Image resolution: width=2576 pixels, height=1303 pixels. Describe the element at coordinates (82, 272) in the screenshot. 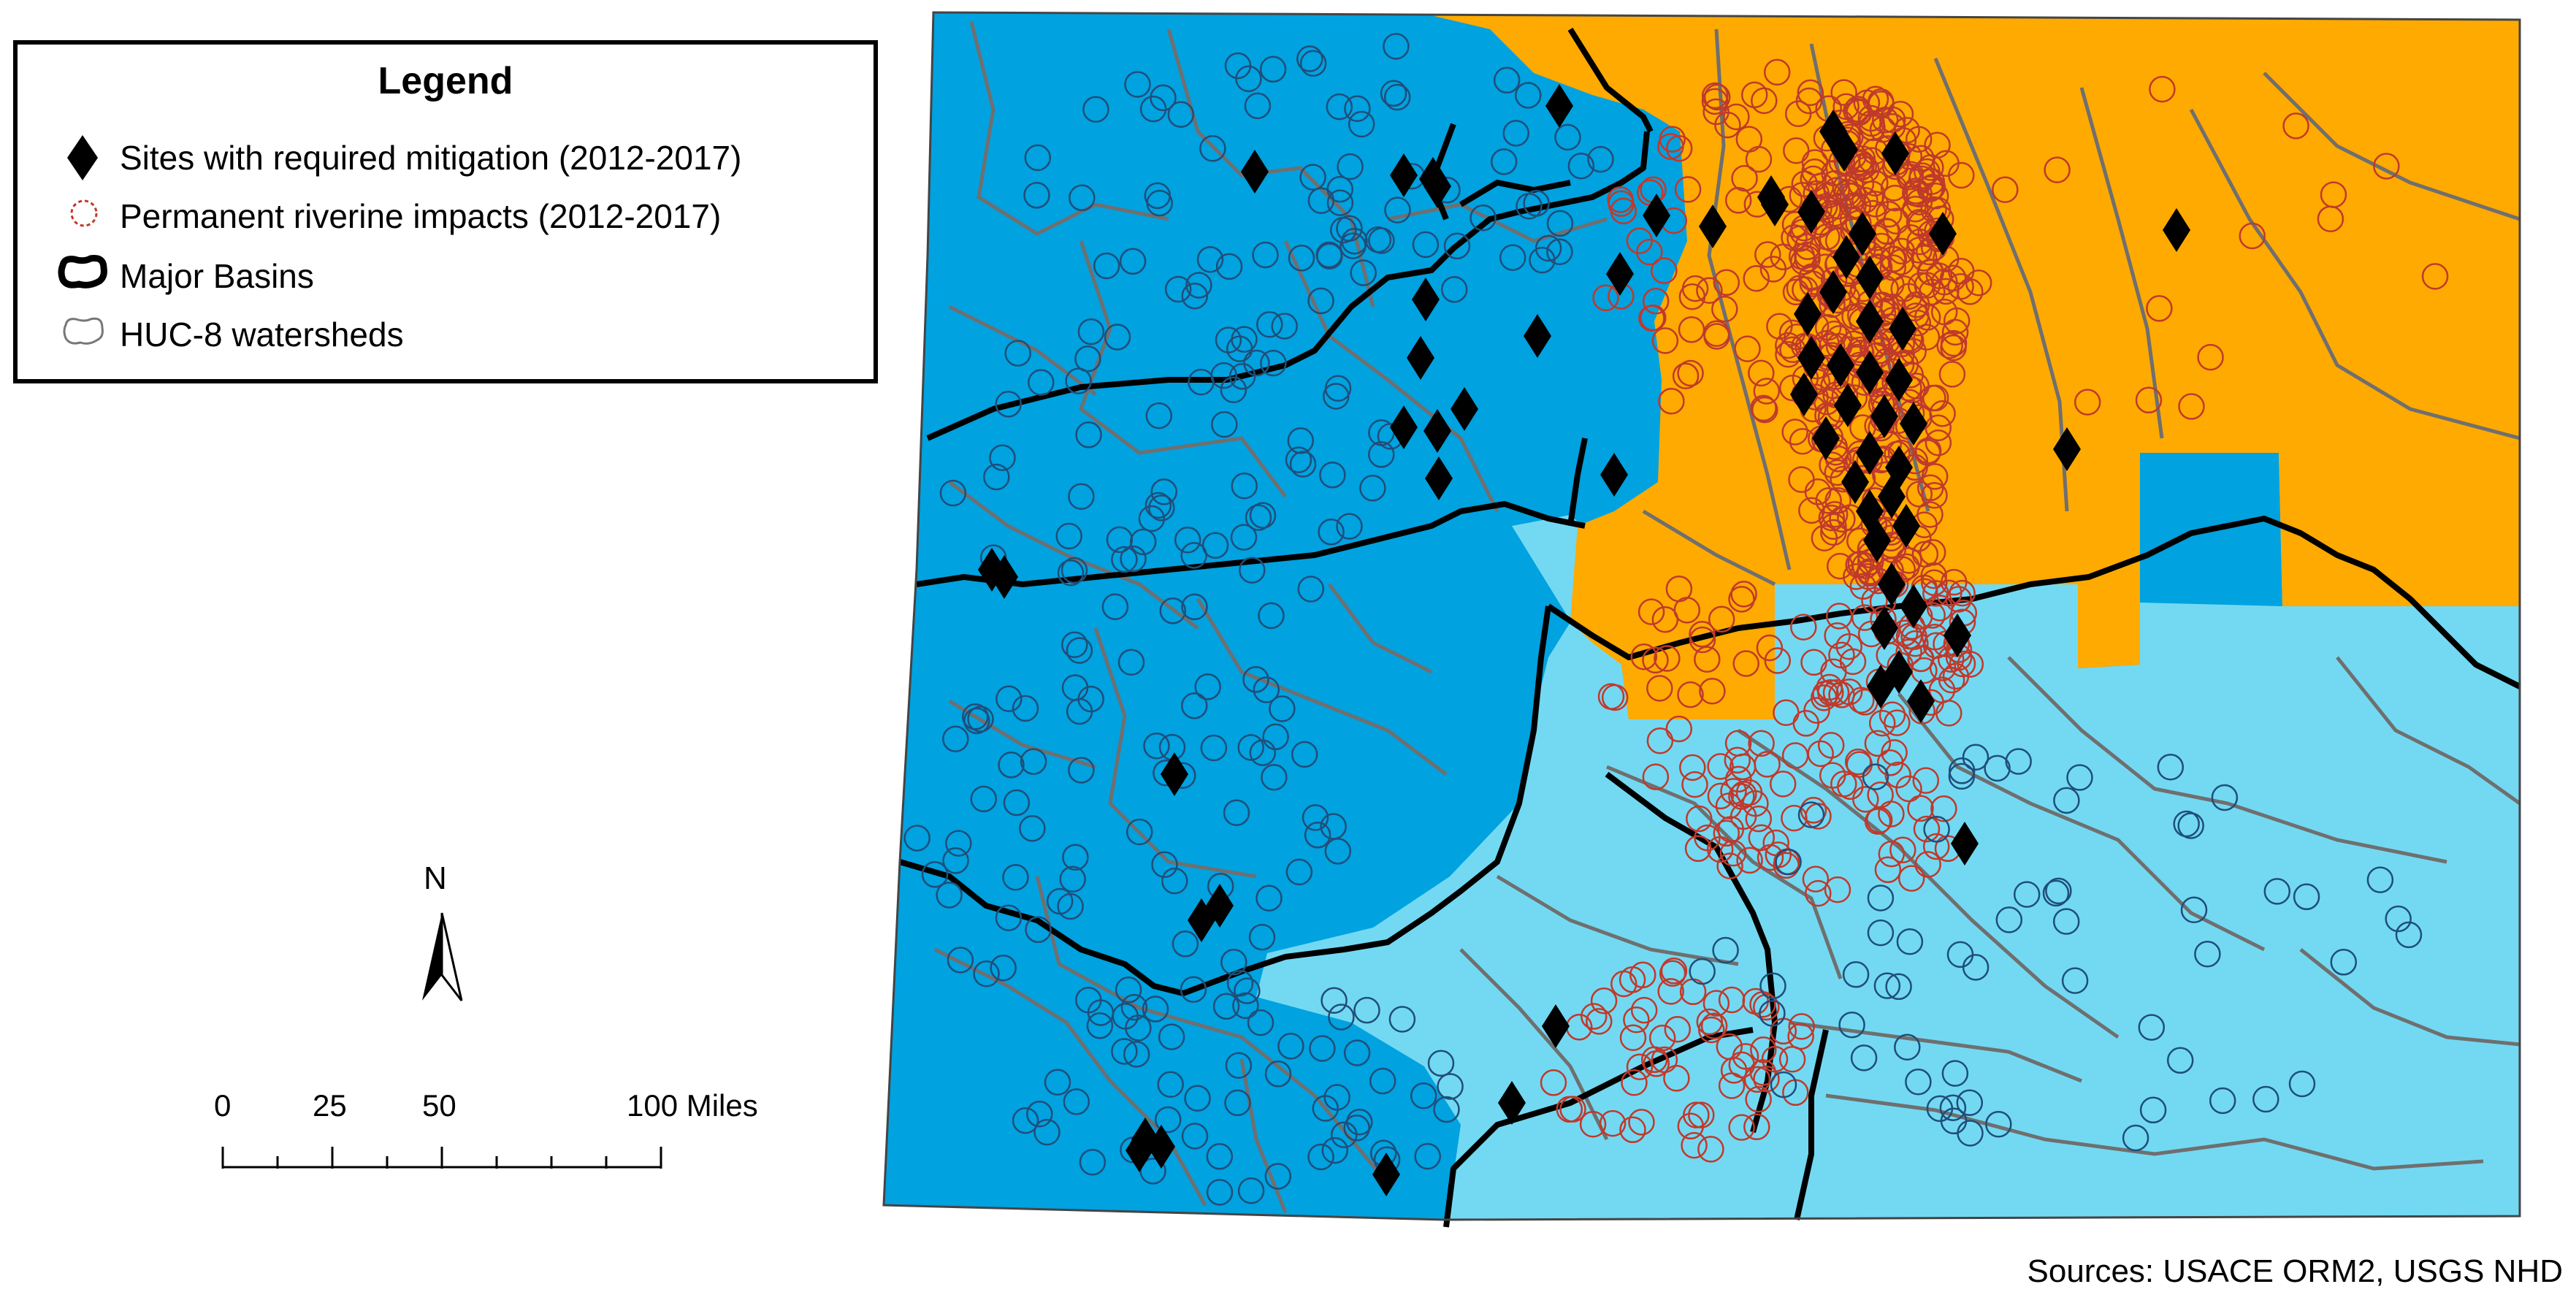

I see `major-basin-outline-icon` at that location.